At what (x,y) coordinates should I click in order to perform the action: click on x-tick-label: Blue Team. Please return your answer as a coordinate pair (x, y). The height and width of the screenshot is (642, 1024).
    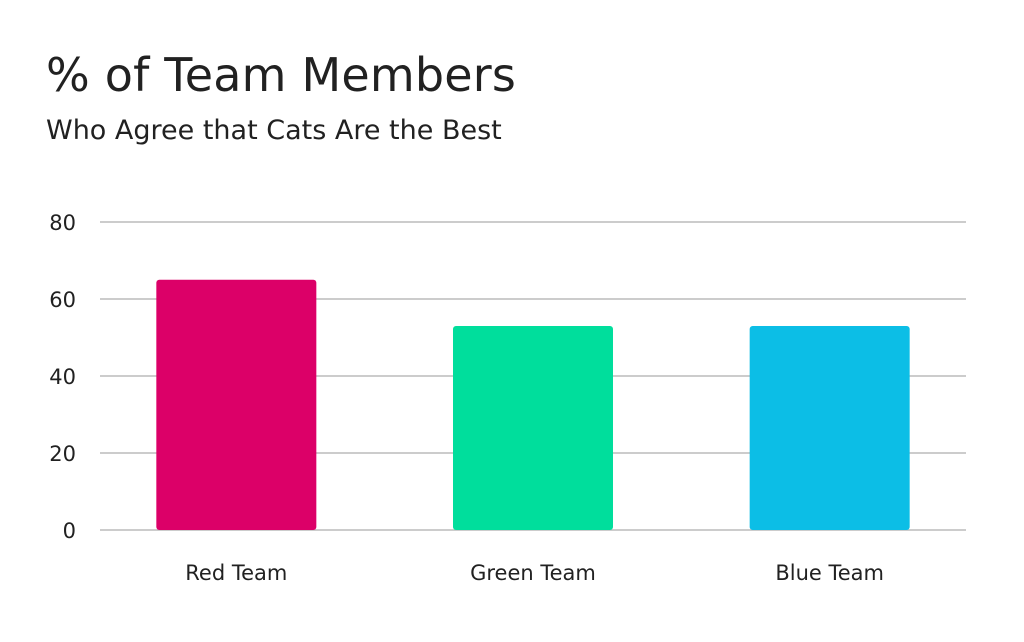
    Looking at the image, I should click on (829, 573).